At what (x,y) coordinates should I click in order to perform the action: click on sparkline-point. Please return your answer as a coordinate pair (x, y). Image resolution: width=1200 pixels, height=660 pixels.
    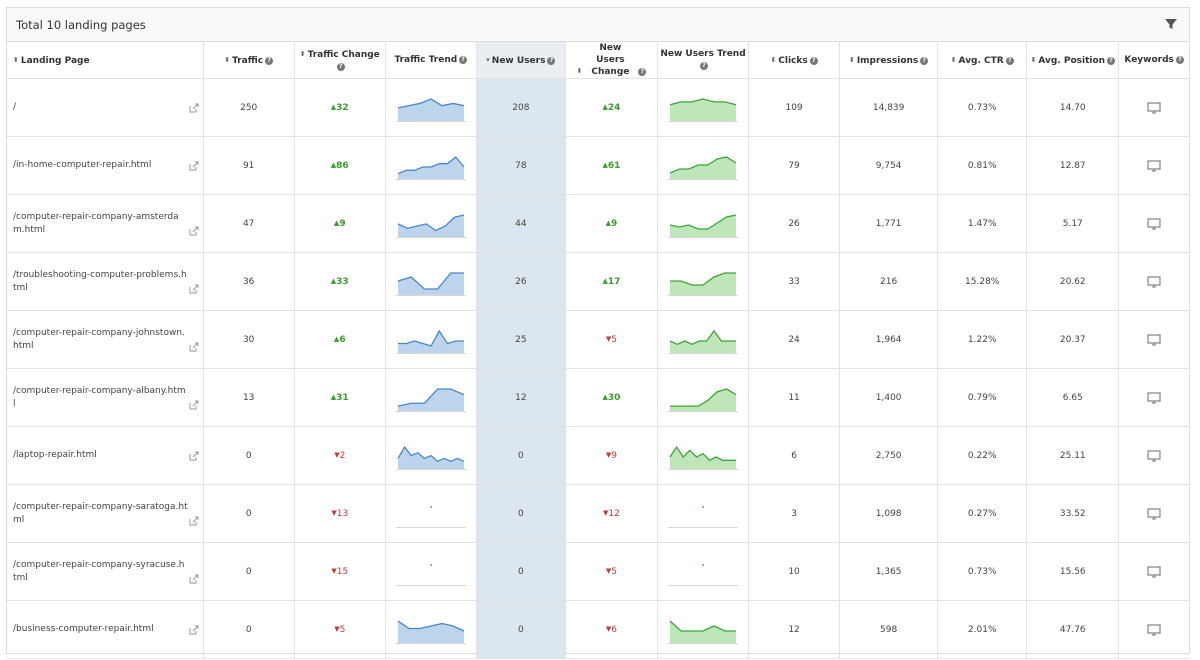
    Looking at the image, I should click on (703, 506).